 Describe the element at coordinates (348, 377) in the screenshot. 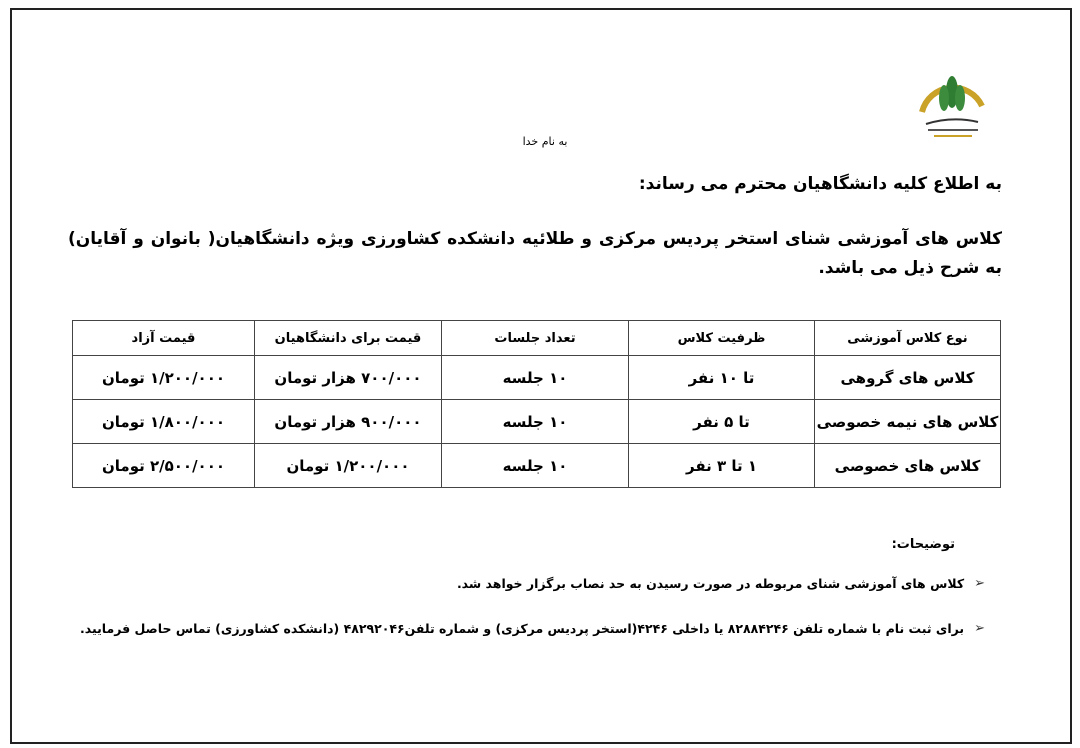

I see `cell-student-price: ۷۰۰/۰۰۰ هزار تومان` at that location.